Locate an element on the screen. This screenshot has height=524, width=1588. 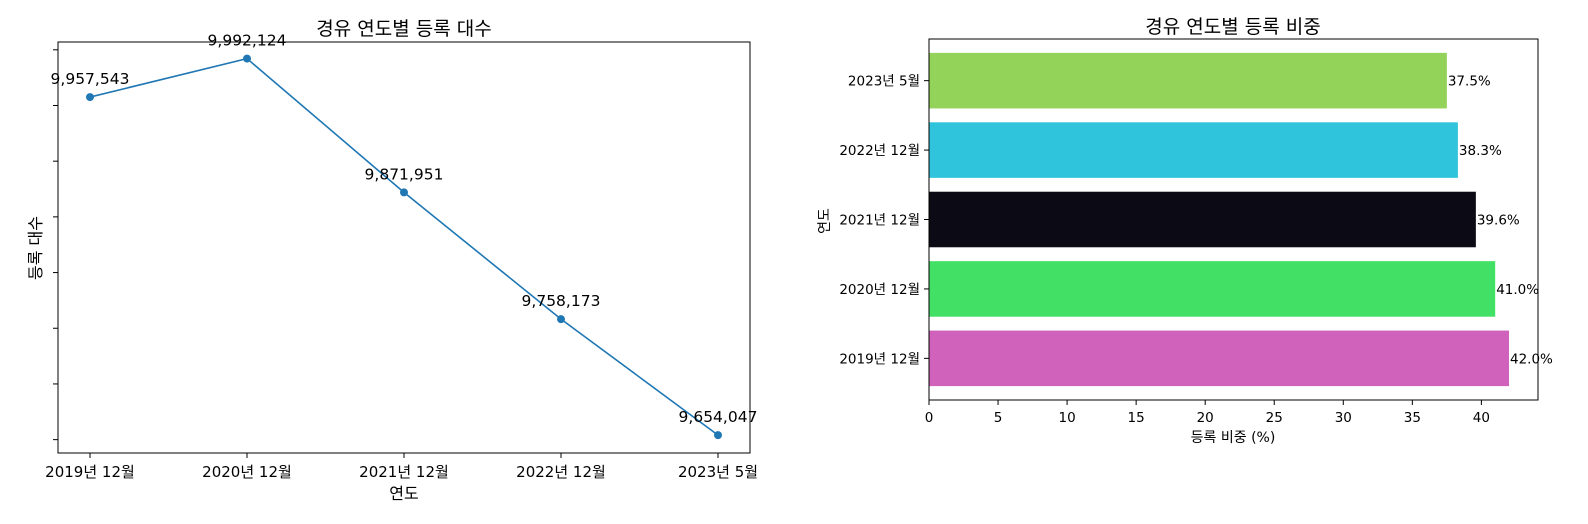
line-x-tick-label: 2023년 5월 is located at coordinates (718, 472).